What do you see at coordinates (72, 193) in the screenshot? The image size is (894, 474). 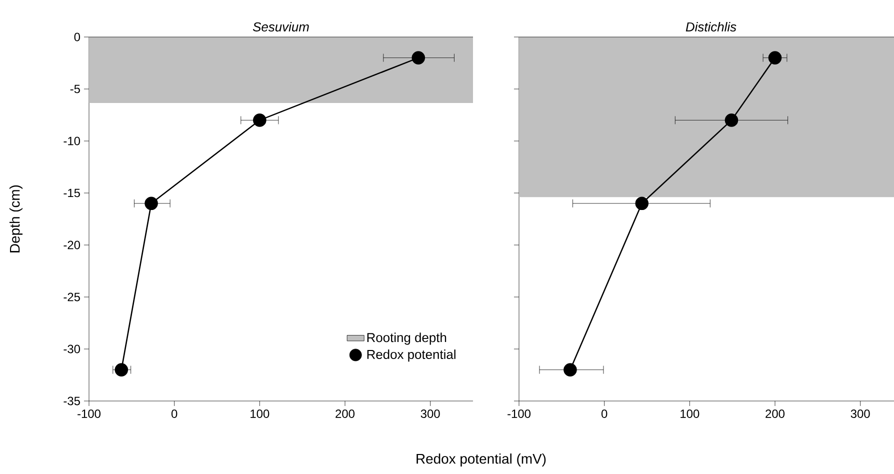 I see `y-tick-label: -15` at bounding box center [72, 193].